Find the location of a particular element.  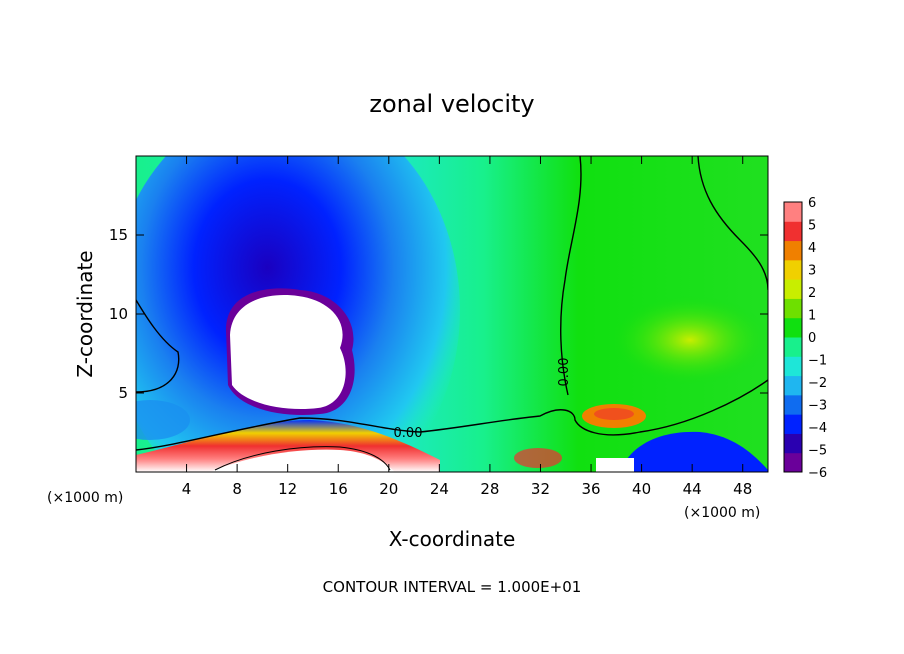

x-tick-label: 16 is located at coordinates (338, 489).